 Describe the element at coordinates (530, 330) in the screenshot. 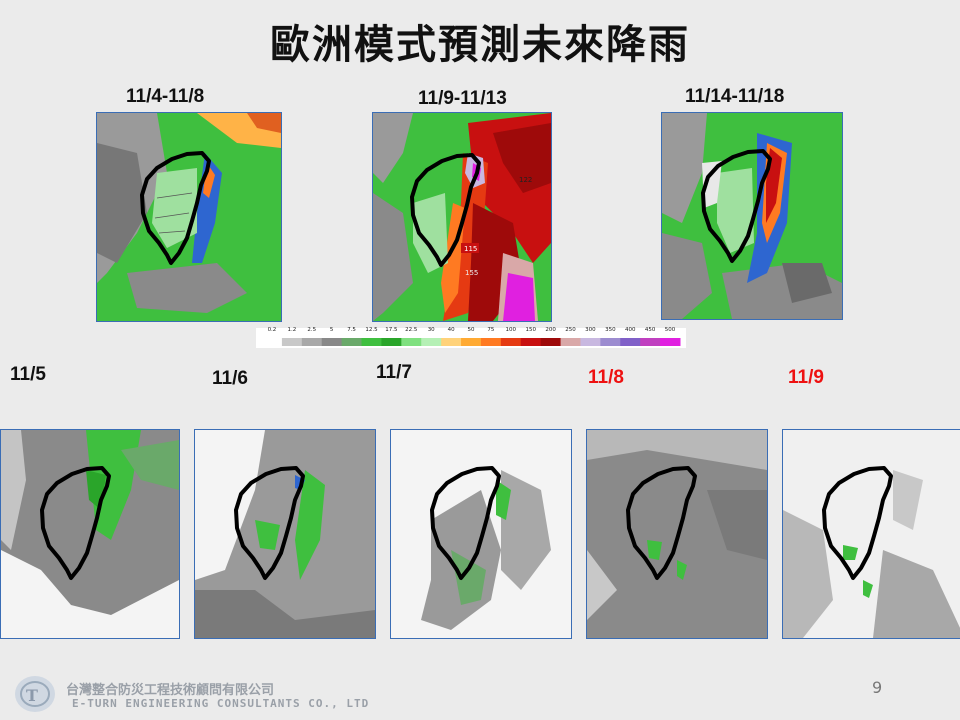

I see `colorbar-tick-label: 150` at that location.